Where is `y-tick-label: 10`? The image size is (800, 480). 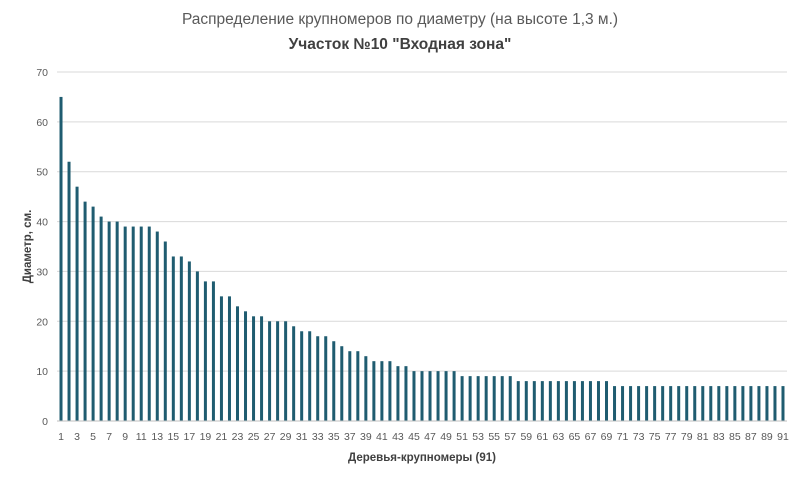
y-tick-label: 10 is located at coordinates (42, 372).